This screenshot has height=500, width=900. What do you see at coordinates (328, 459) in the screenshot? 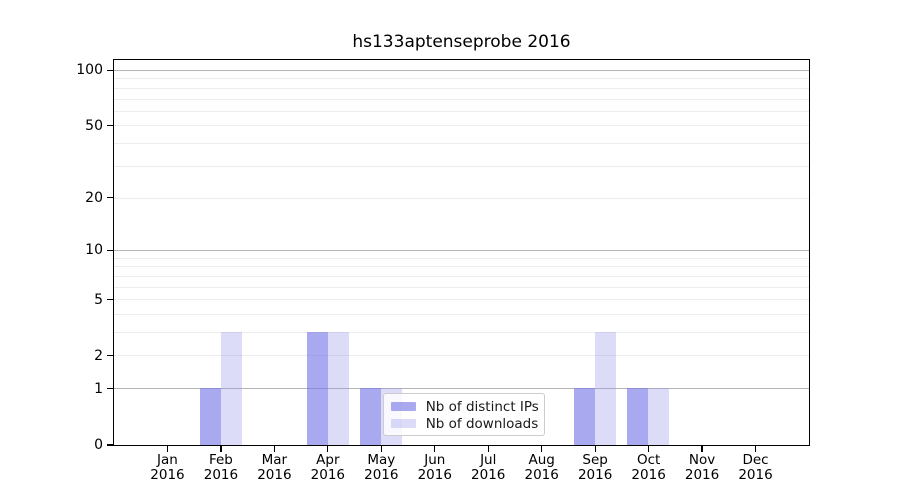
I see `x-tick-month: Apr` at bounding box center [328, 459].